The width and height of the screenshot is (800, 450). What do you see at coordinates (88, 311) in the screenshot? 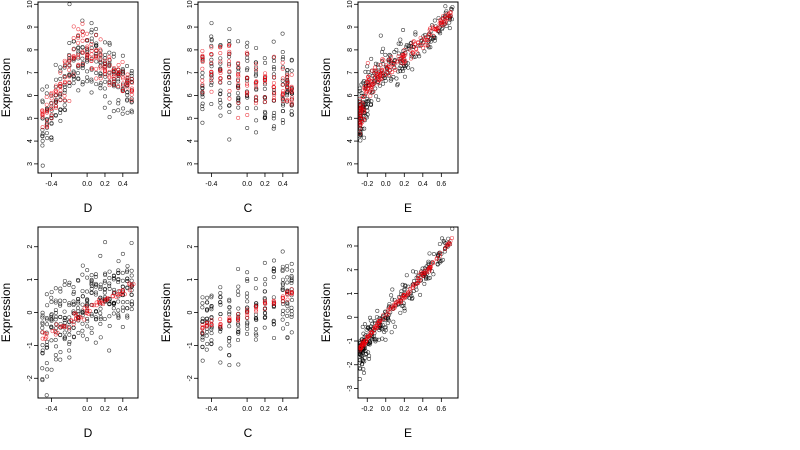
I see `series-fitted` at bounding box center [88, 311].